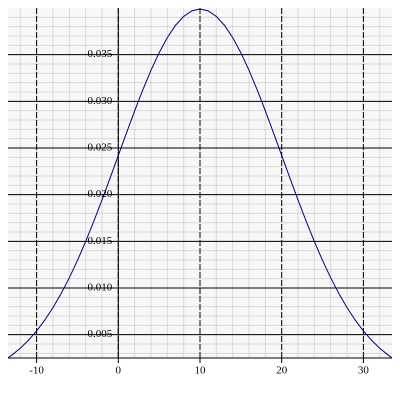  What do you see at coordinates (201, 371) in the screenshot?
I see `x-tick-label: 10` at bounding box center [201, 371].